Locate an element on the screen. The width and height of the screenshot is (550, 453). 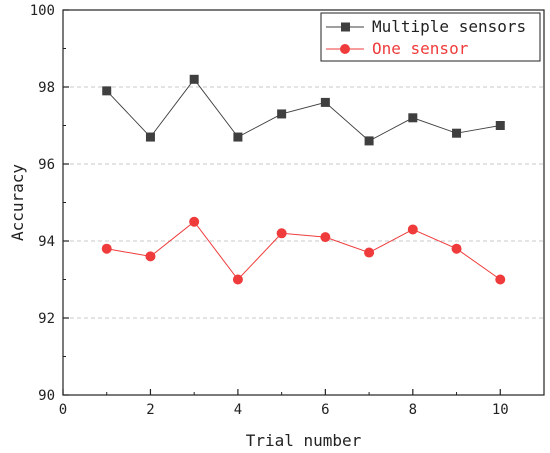
x-tick-label: 2 is located at coordinates (150, 410).